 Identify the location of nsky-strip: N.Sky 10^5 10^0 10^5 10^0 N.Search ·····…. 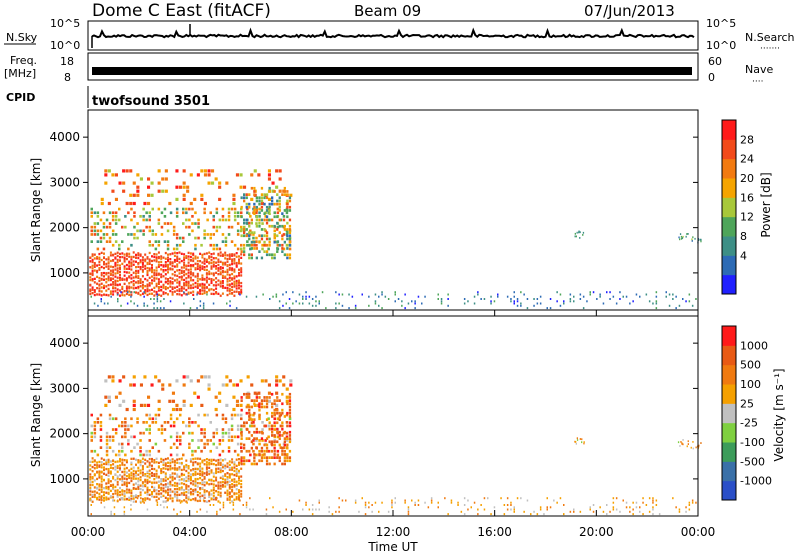
(399, 35).